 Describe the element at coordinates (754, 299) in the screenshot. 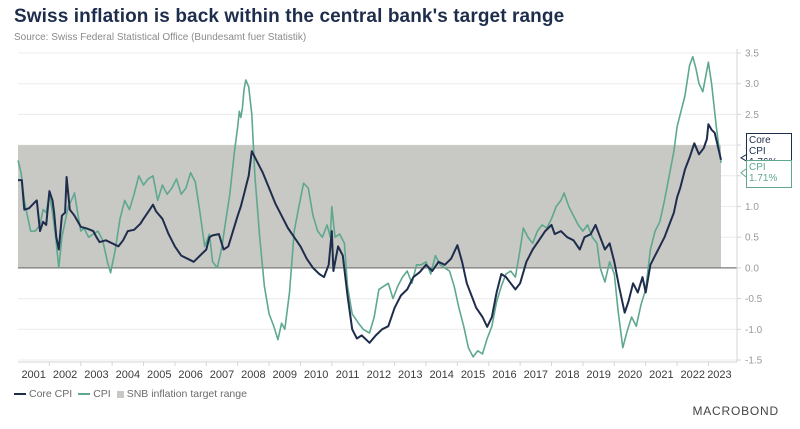

I see `y-tick-label: -0.5` at that location.